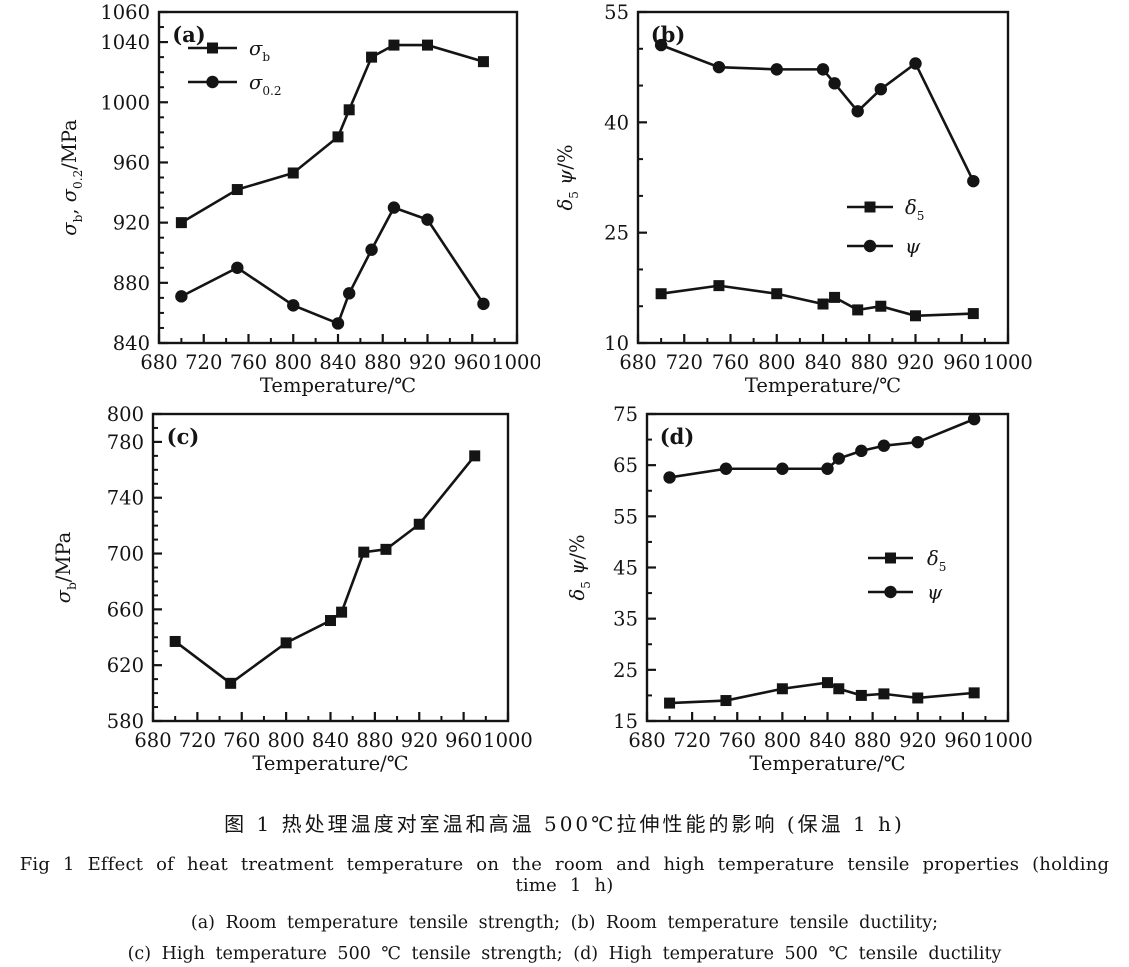 The width and height of the screenshot is (1129, 967). What do you see at coordinates (265, 84) in the screenshot?
I see `legend-label: σ0.2` at bounding box center [265, 84].